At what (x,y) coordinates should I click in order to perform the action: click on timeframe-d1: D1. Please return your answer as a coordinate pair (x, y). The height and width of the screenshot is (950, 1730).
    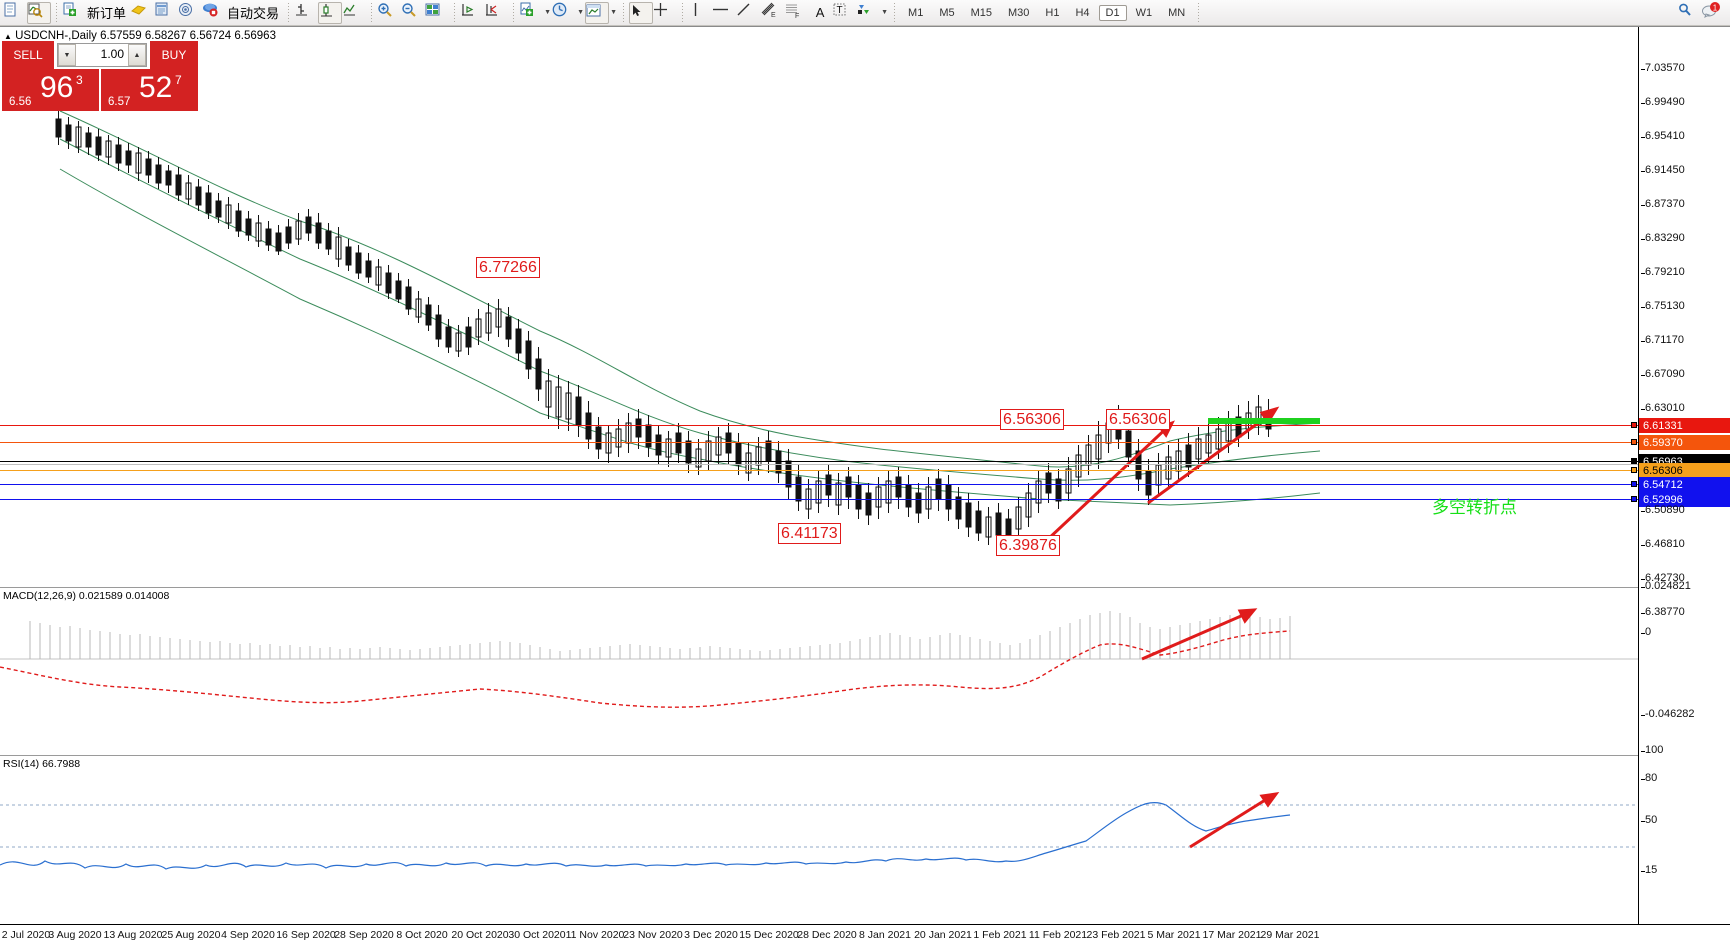
    Looking at the image, I should click on (1112, 12).